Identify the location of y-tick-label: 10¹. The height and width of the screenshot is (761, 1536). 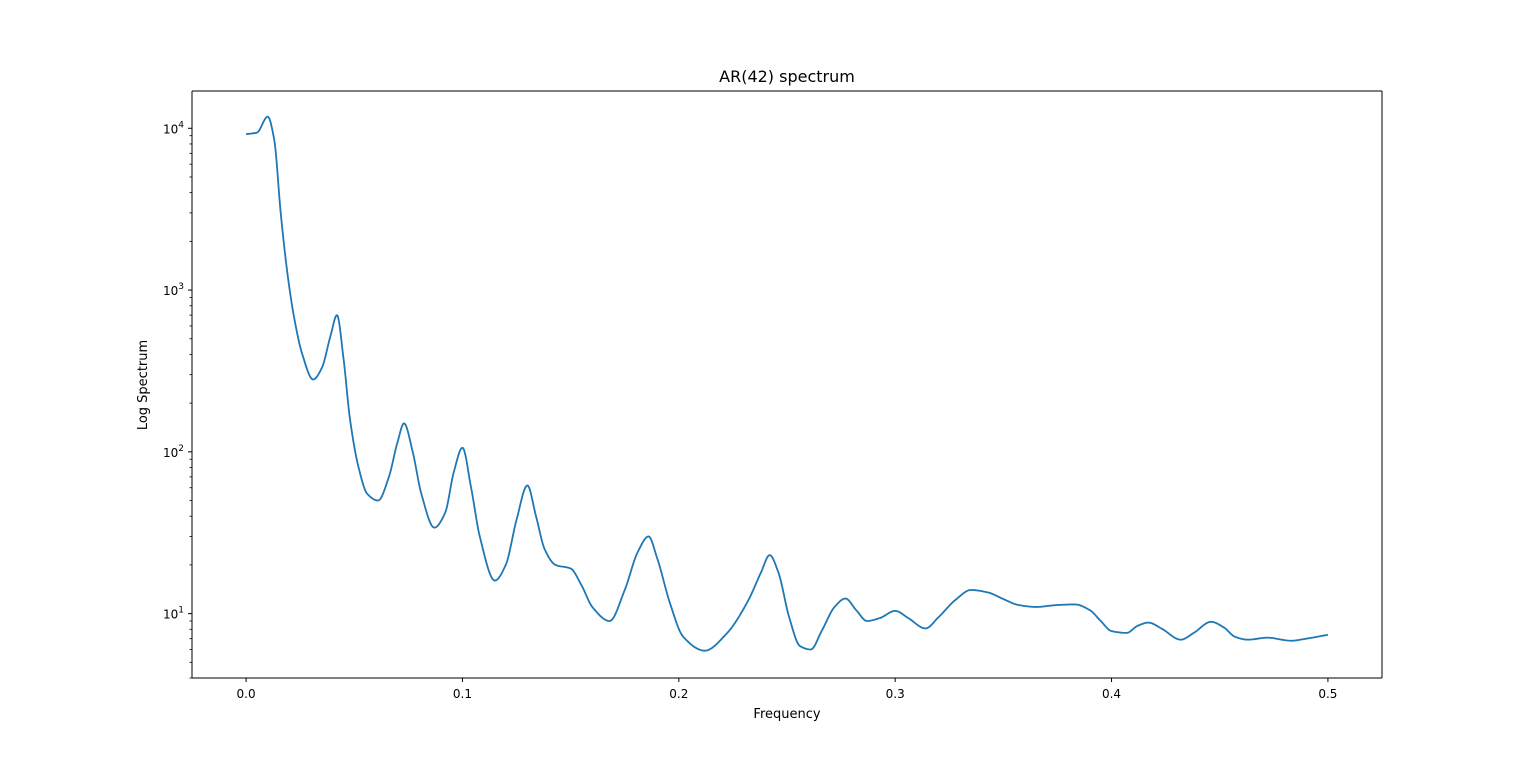
(173, 614).